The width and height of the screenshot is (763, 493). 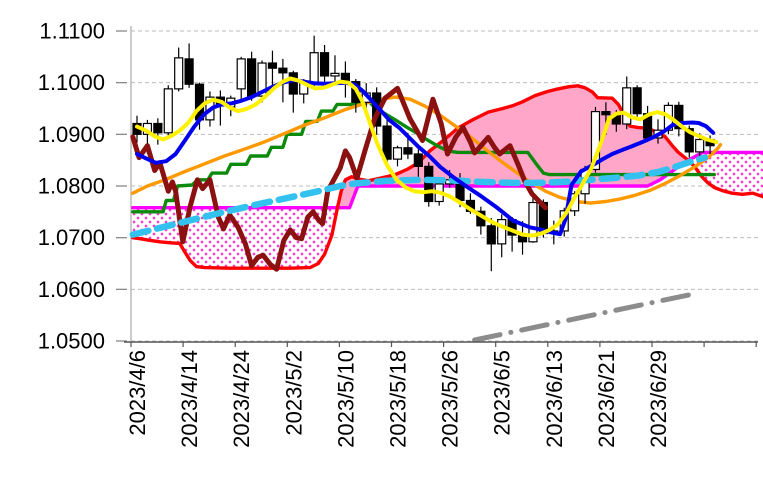 I want to click on cyan-dashed-trend, so click(x=419, y=196).